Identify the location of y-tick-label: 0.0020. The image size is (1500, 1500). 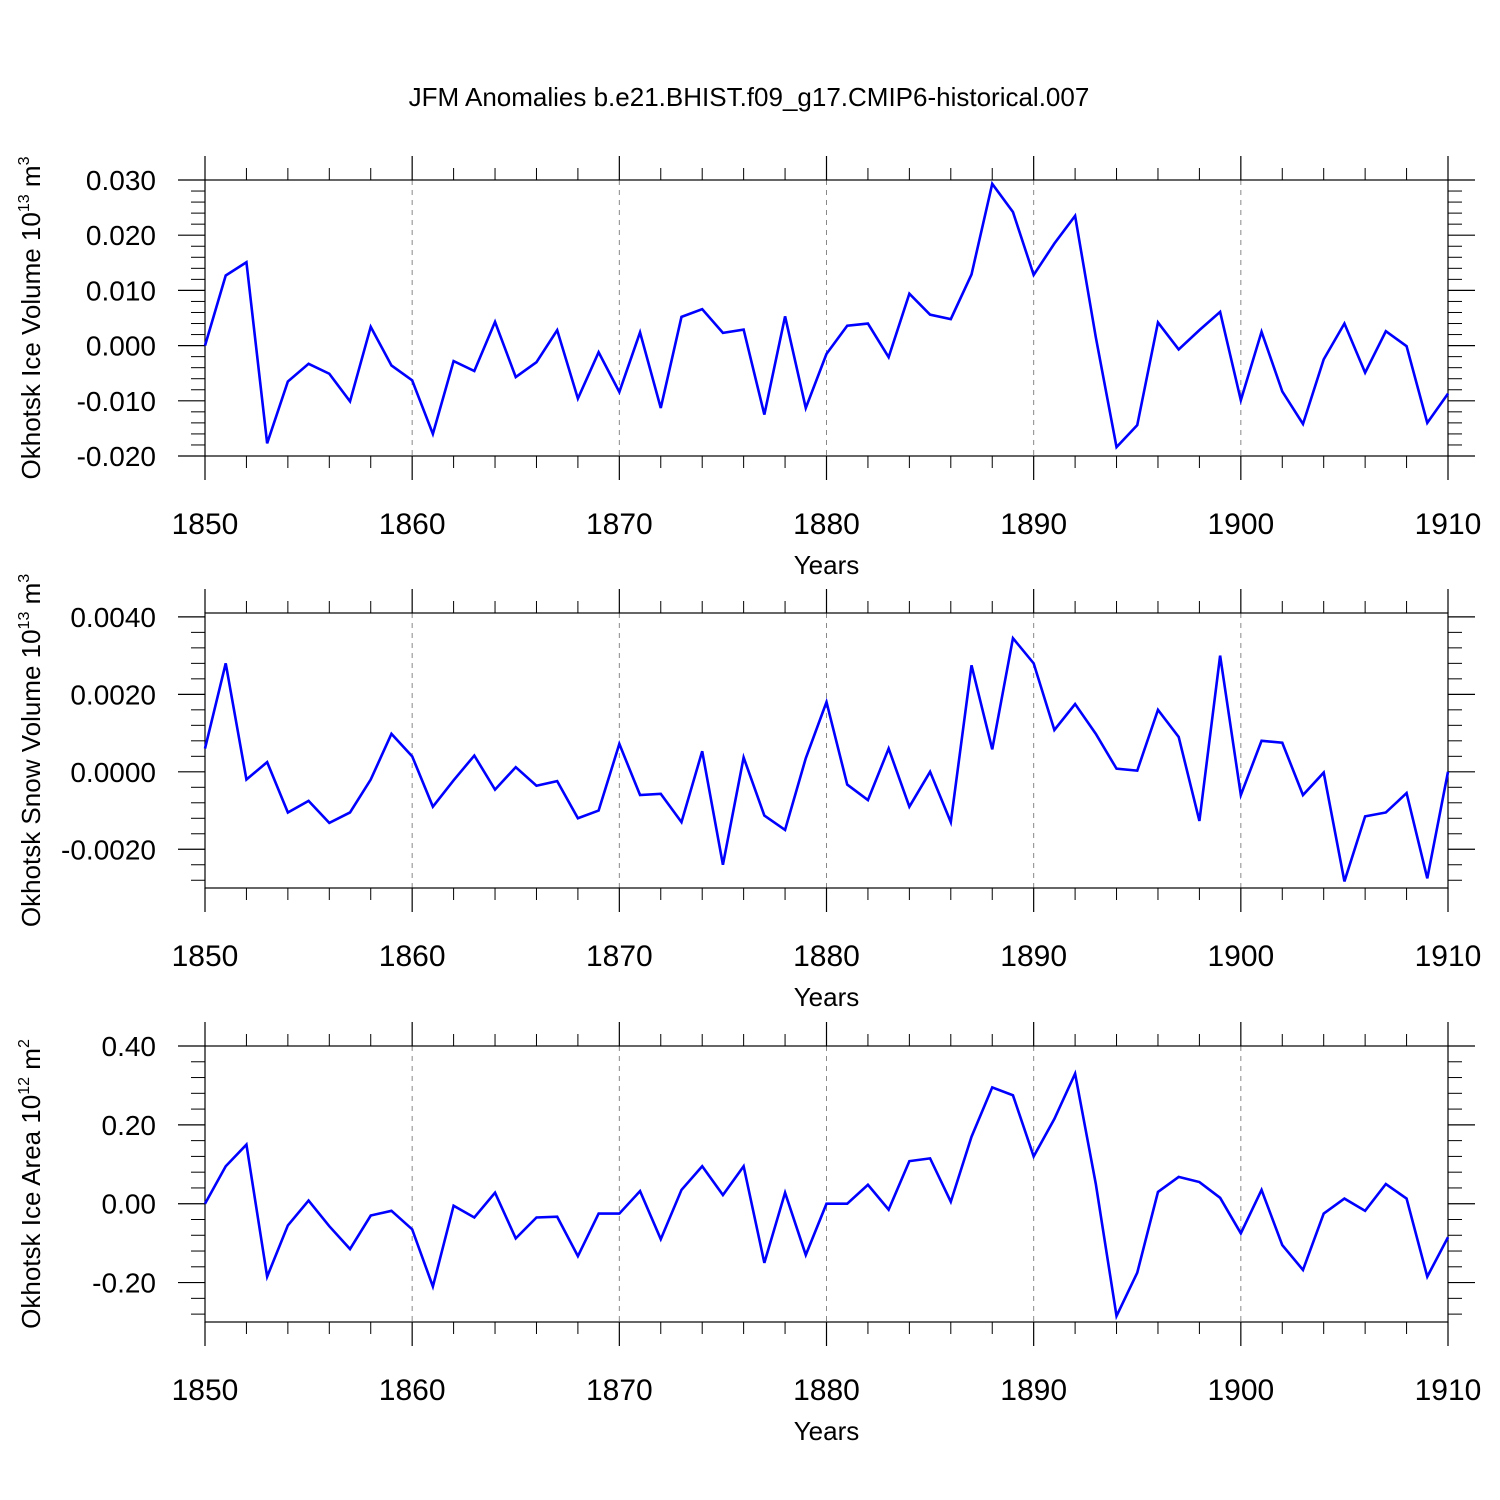
(113, 694).